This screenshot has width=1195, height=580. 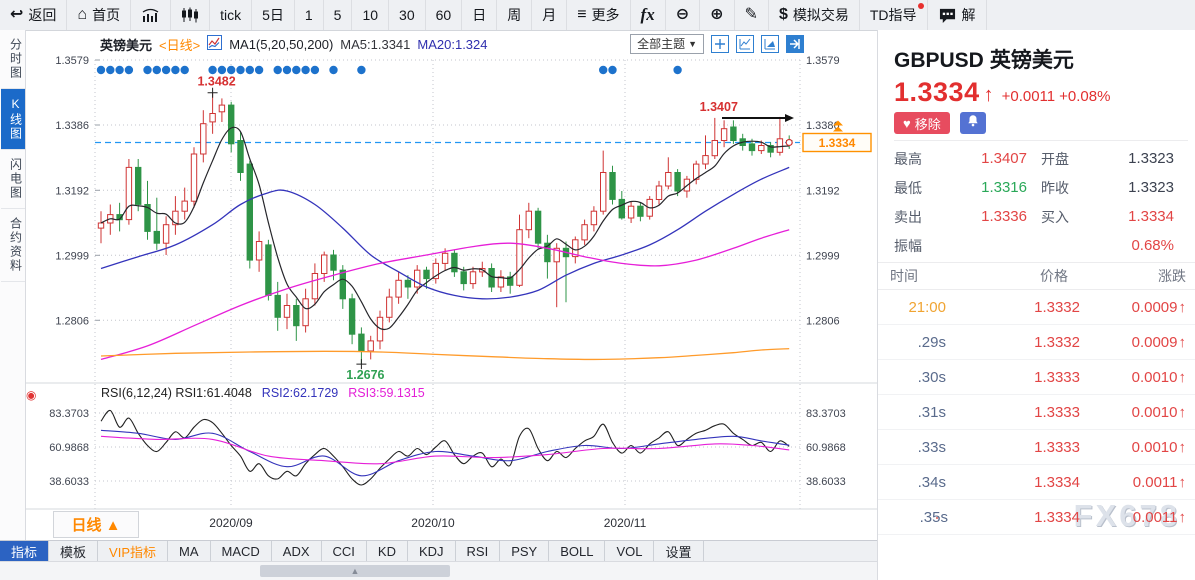 I want to click on svg-text: 1.3407, so click(x=719, y=107).